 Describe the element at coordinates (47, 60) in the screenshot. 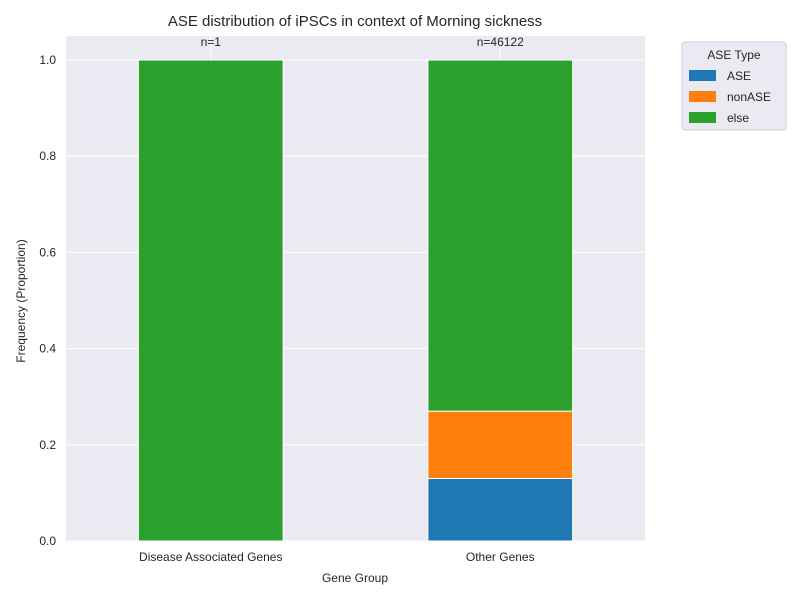

I see `y-tick-label: 1.0` at that location.